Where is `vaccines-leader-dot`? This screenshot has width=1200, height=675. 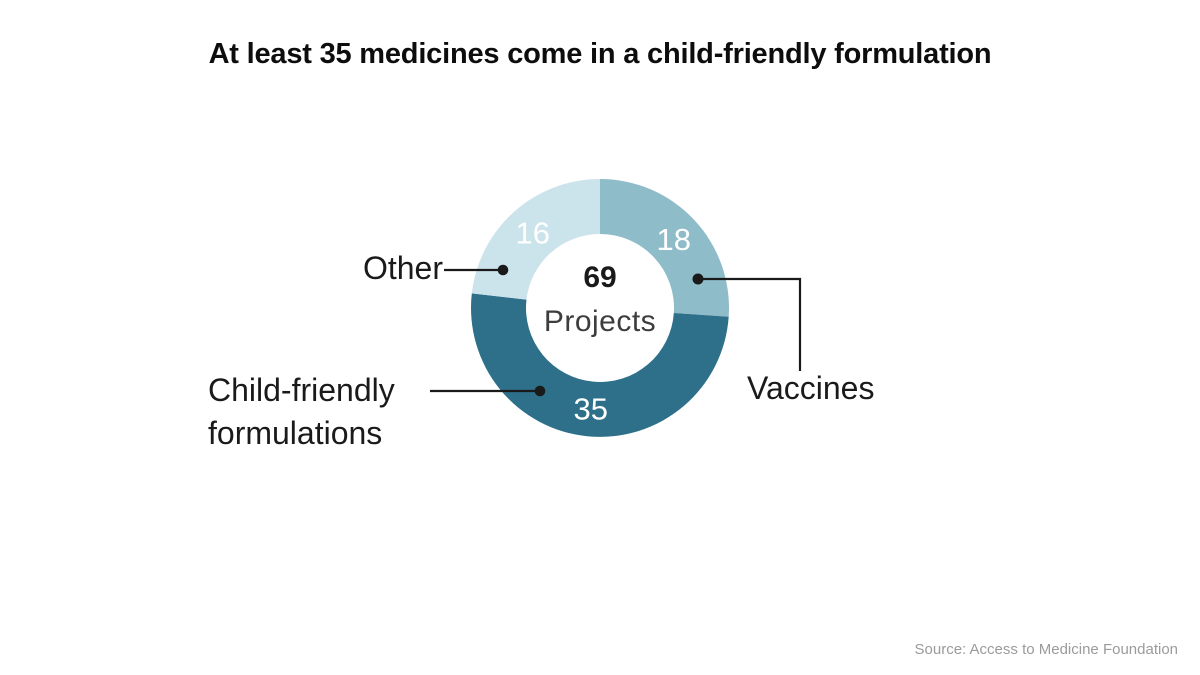
vaccines-leader-dot is located at coordinates (698, 279).